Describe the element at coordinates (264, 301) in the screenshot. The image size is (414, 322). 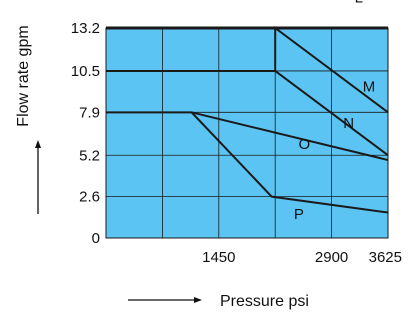
I see `x-axis-title: Pressure psi` at that location.